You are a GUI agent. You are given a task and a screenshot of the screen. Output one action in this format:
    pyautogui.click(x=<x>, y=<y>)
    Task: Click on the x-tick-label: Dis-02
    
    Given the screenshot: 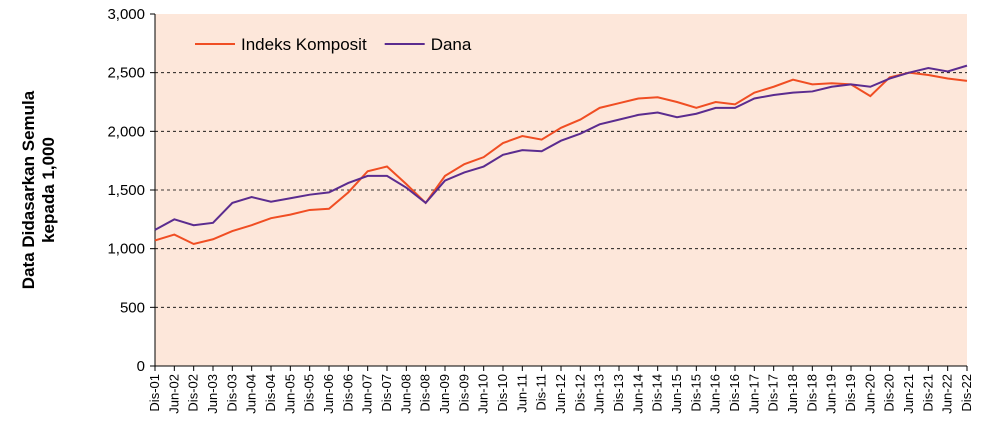 What is the action you would take?
    pyautogui.click(x=193, y=393)
    